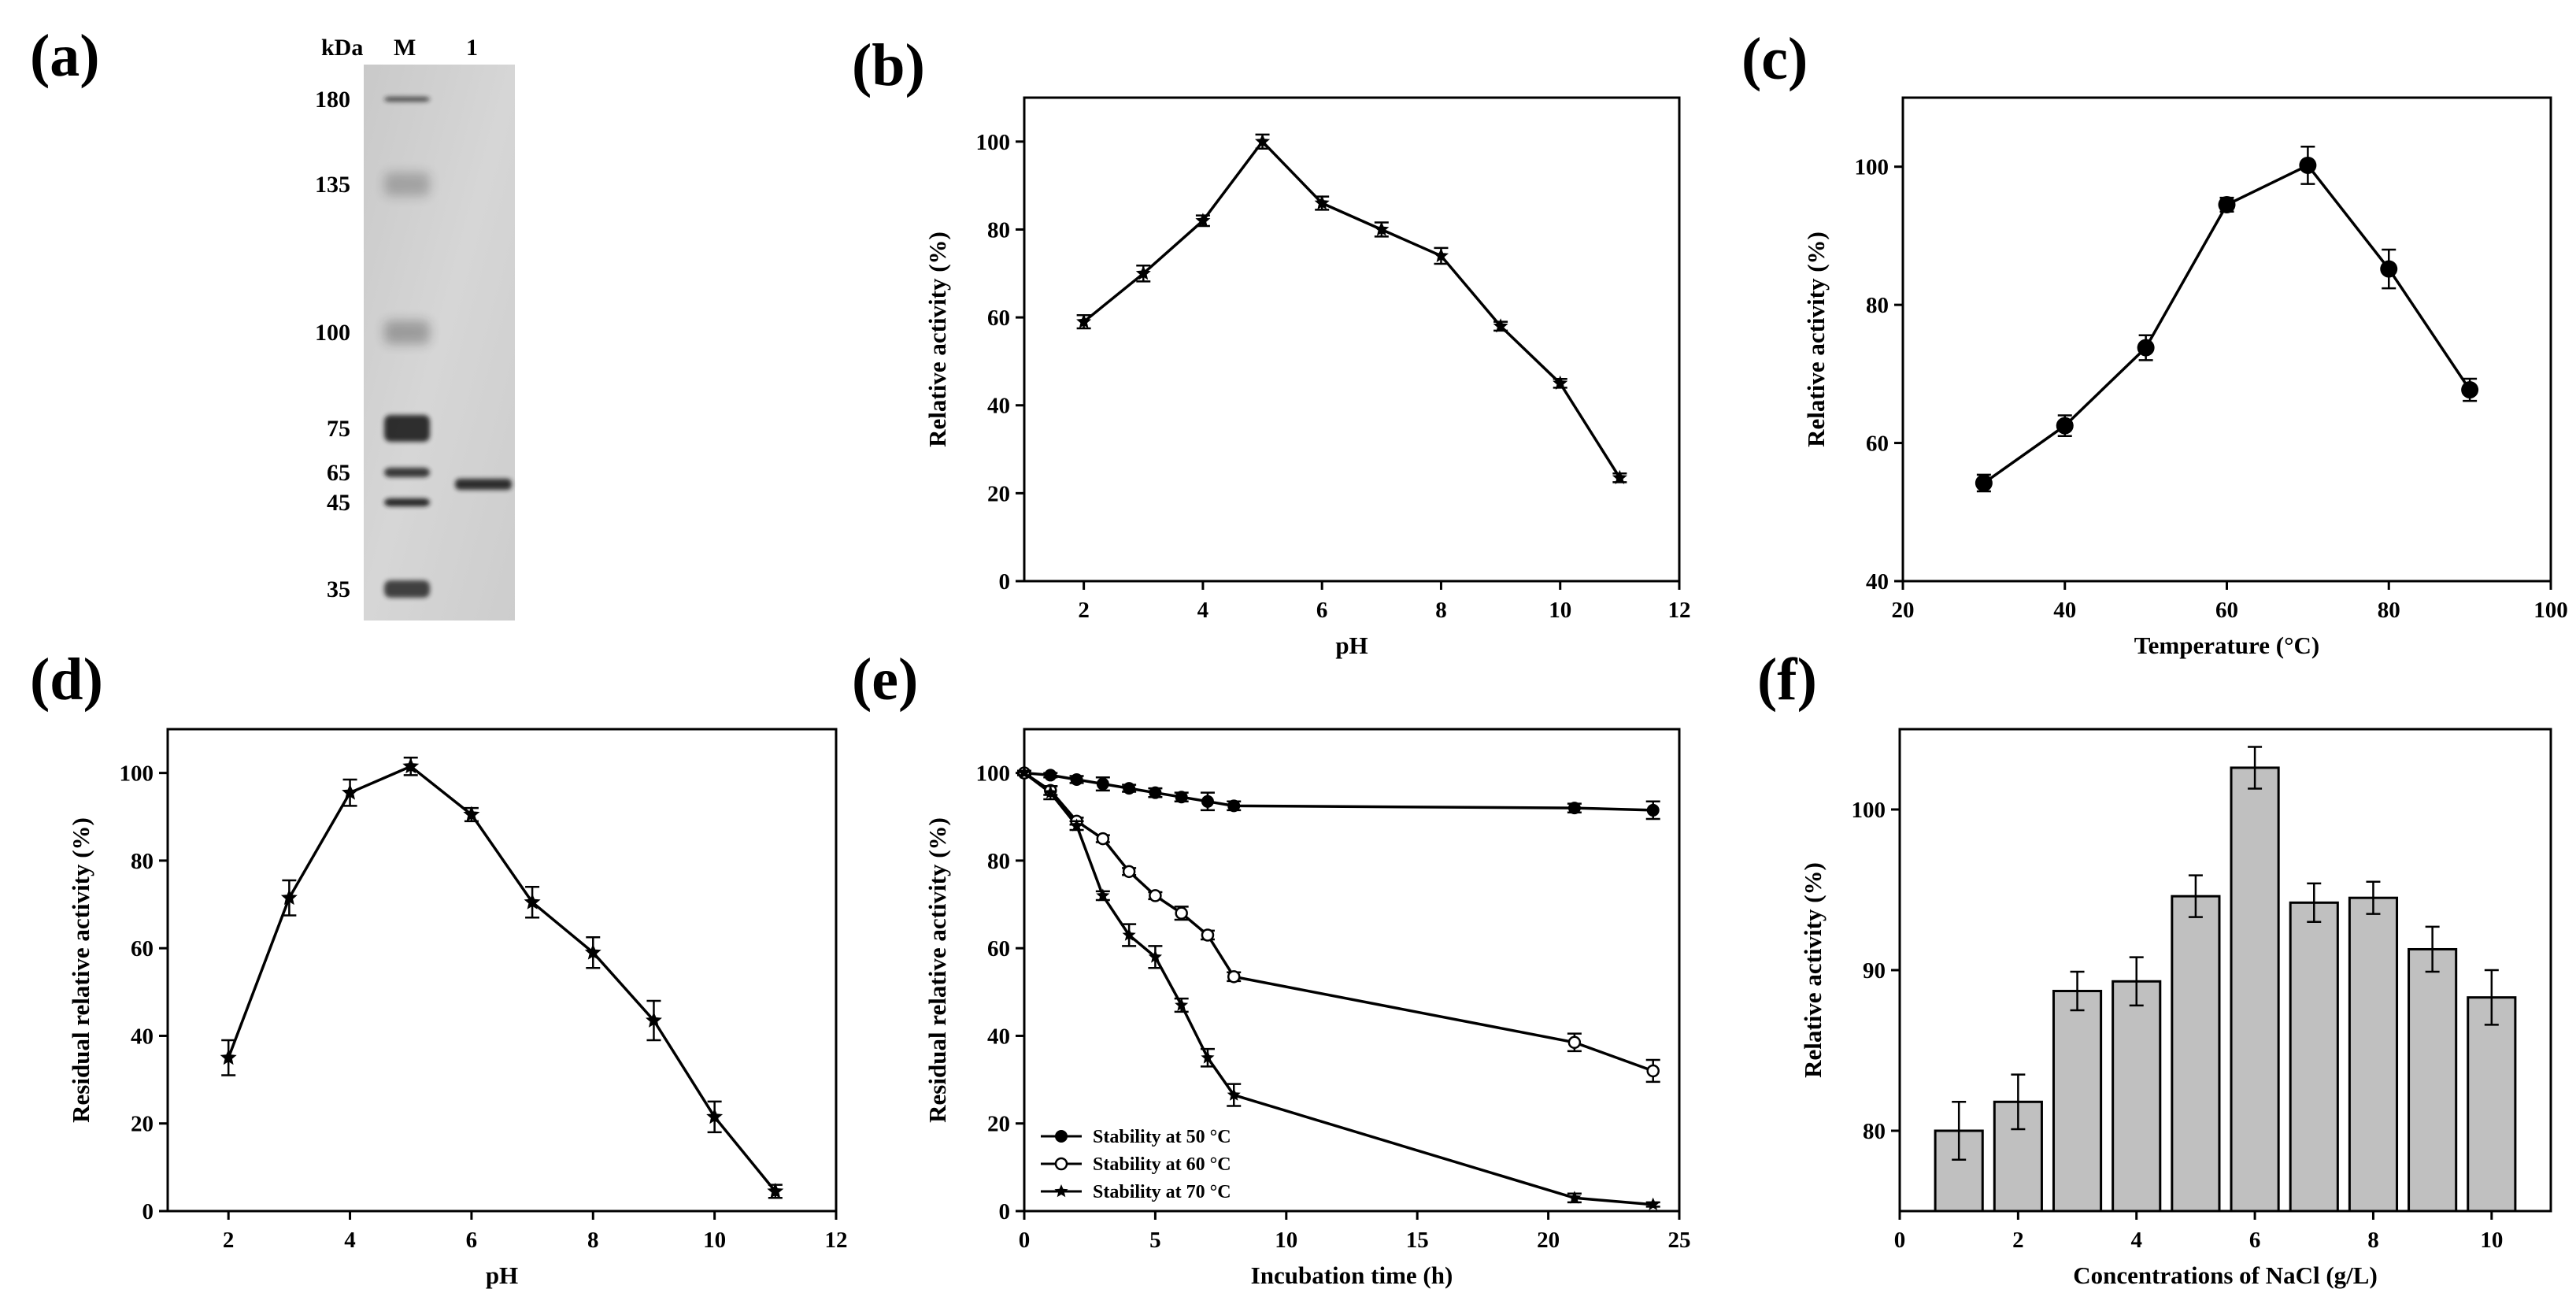 The image size is (2576, 1304). Describe the element at coordinates (137, 774) in the screenshot. I see `chart-d-ytick-label-100: 100` at that location.